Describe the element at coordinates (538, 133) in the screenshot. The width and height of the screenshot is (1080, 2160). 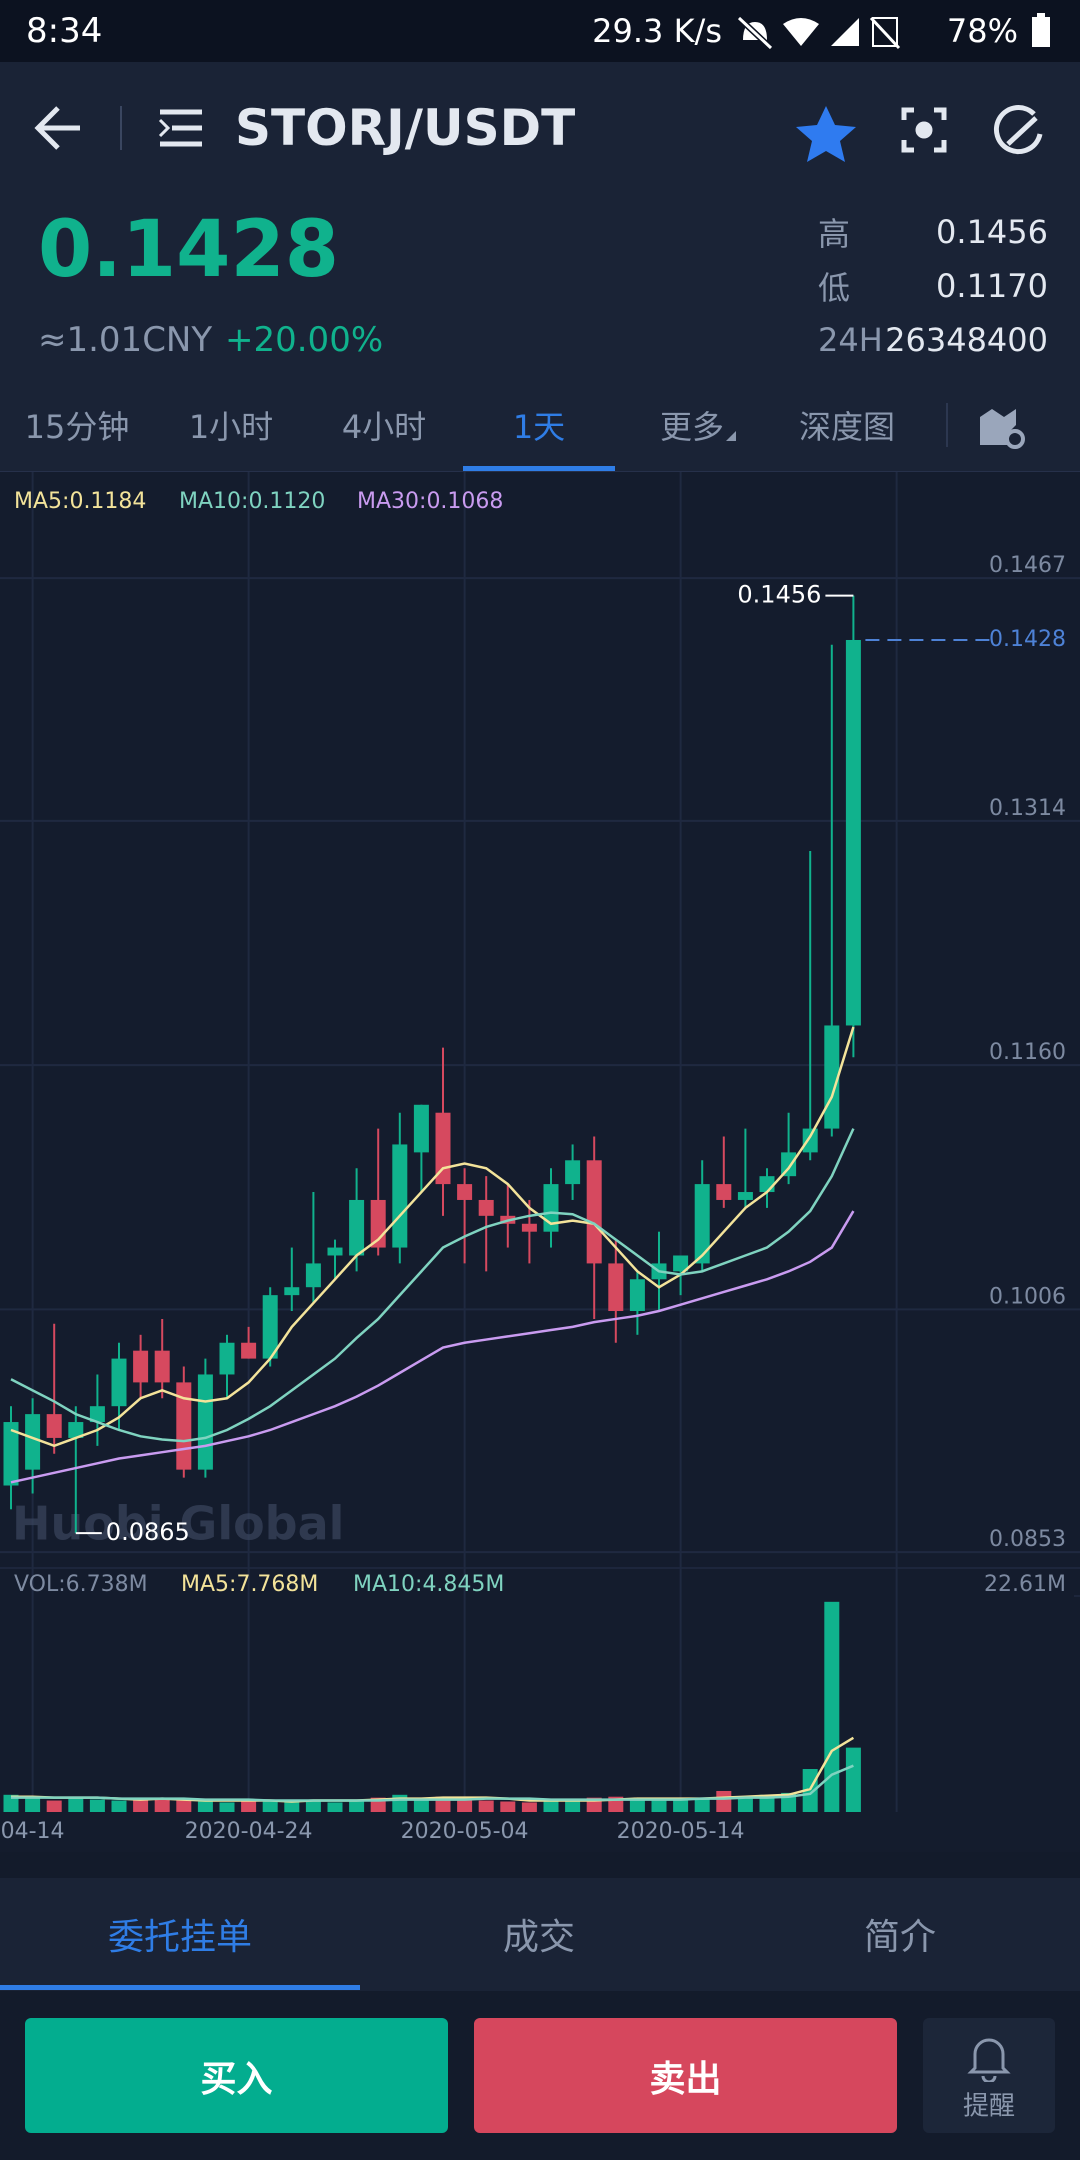
I see `header-icons` at that location.